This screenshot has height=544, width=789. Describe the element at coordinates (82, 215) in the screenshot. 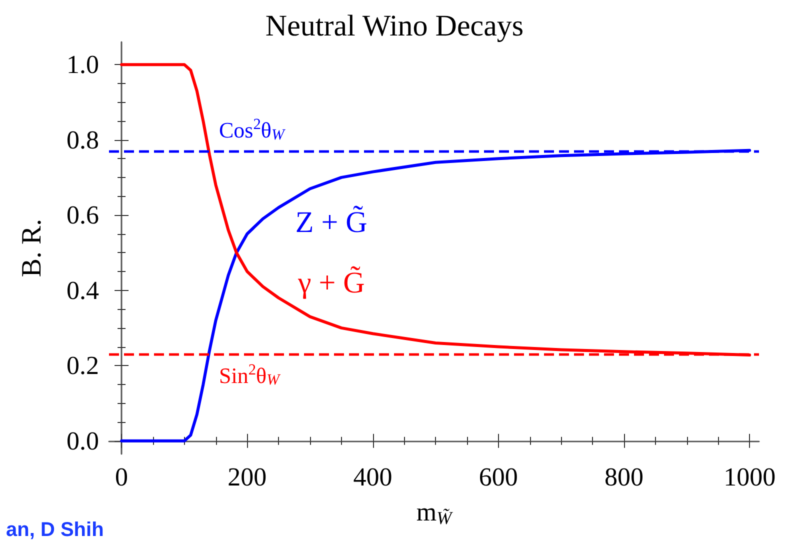

I see `y-tick-label: 0.6` at that location.